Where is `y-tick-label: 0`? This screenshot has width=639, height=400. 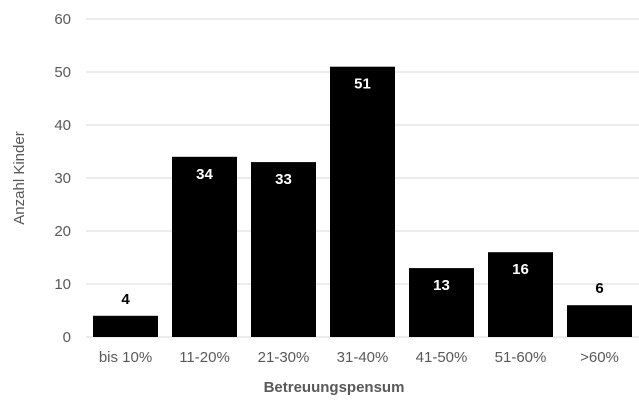 y-tick-label: 0 is located at coordinates (67, 337).